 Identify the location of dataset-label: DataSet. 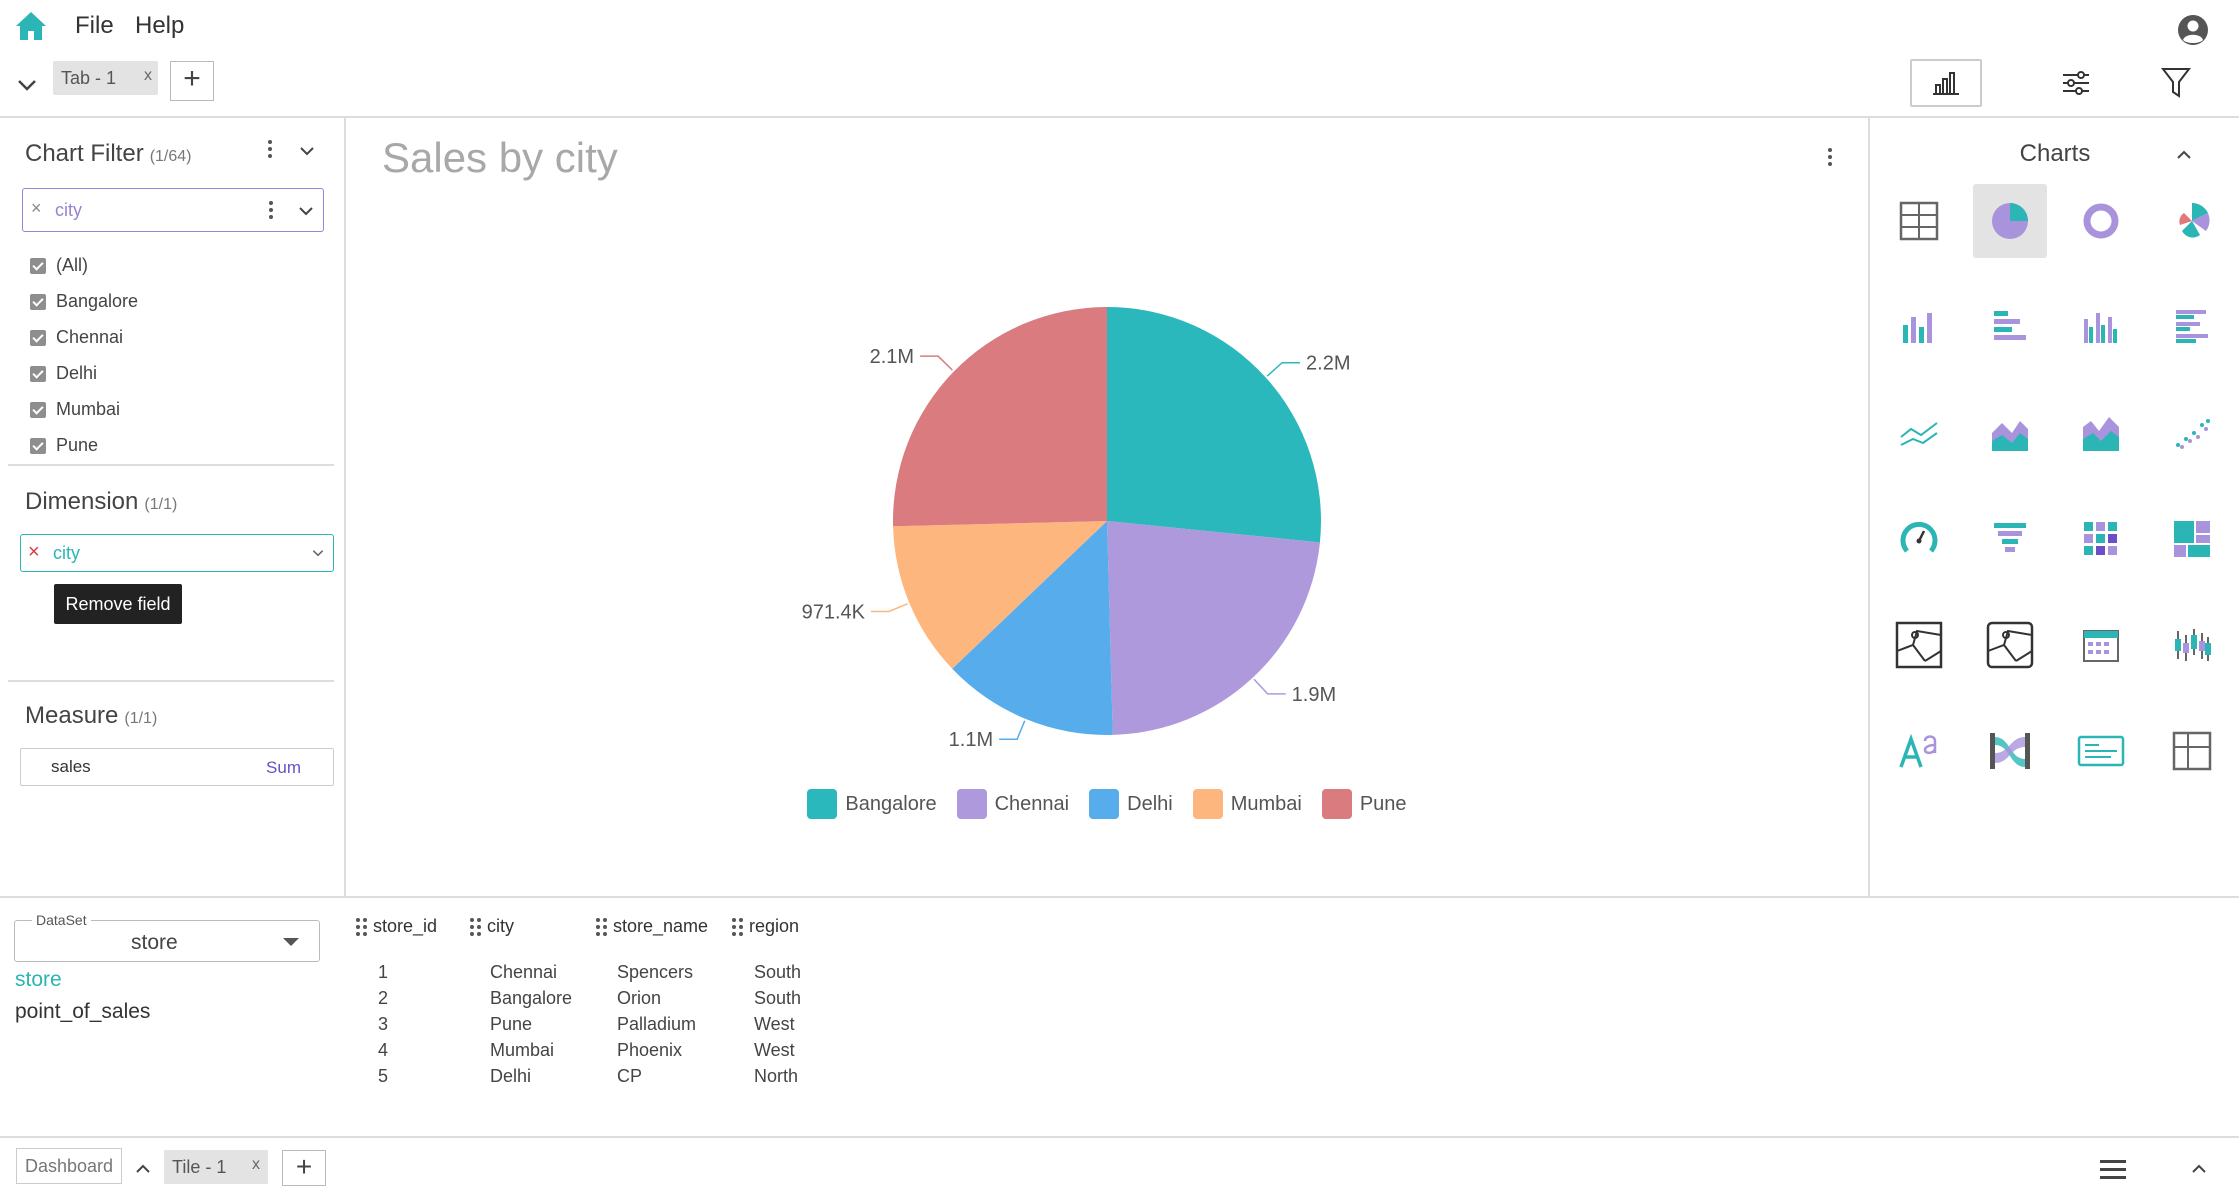
(61, 920).